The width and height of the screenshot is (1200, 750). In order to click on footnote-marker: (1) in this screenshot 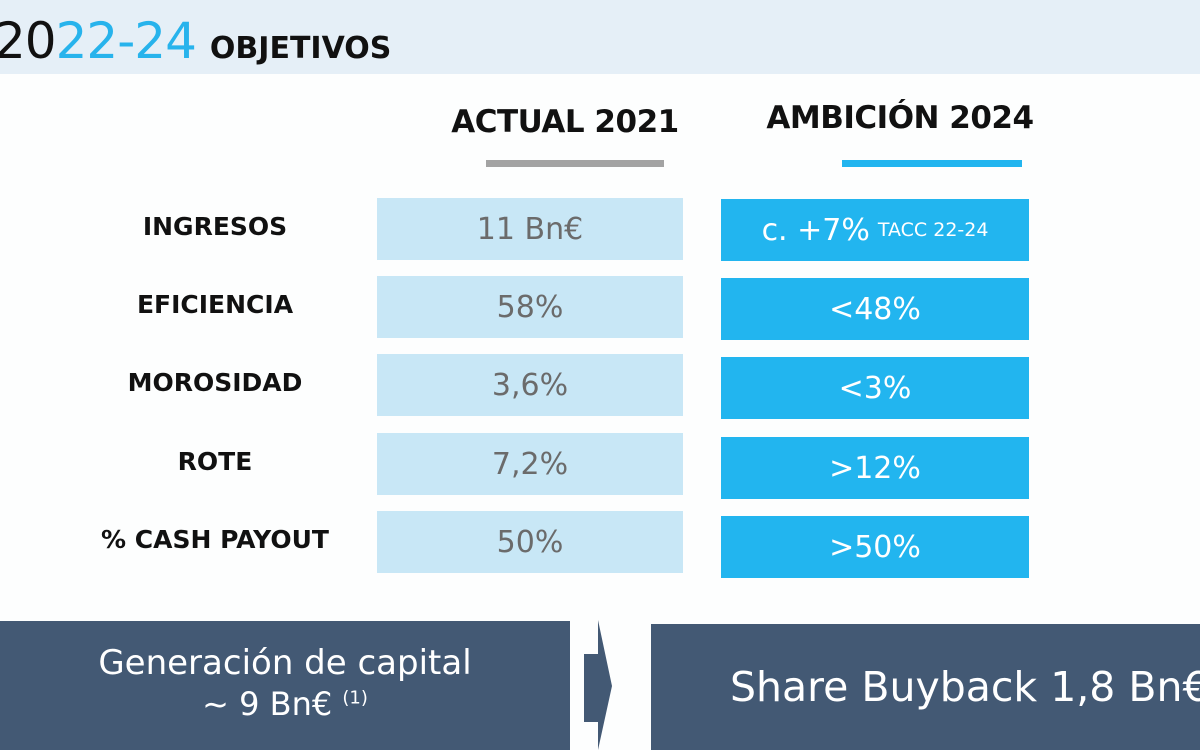, I will do `click(355, 698)`.